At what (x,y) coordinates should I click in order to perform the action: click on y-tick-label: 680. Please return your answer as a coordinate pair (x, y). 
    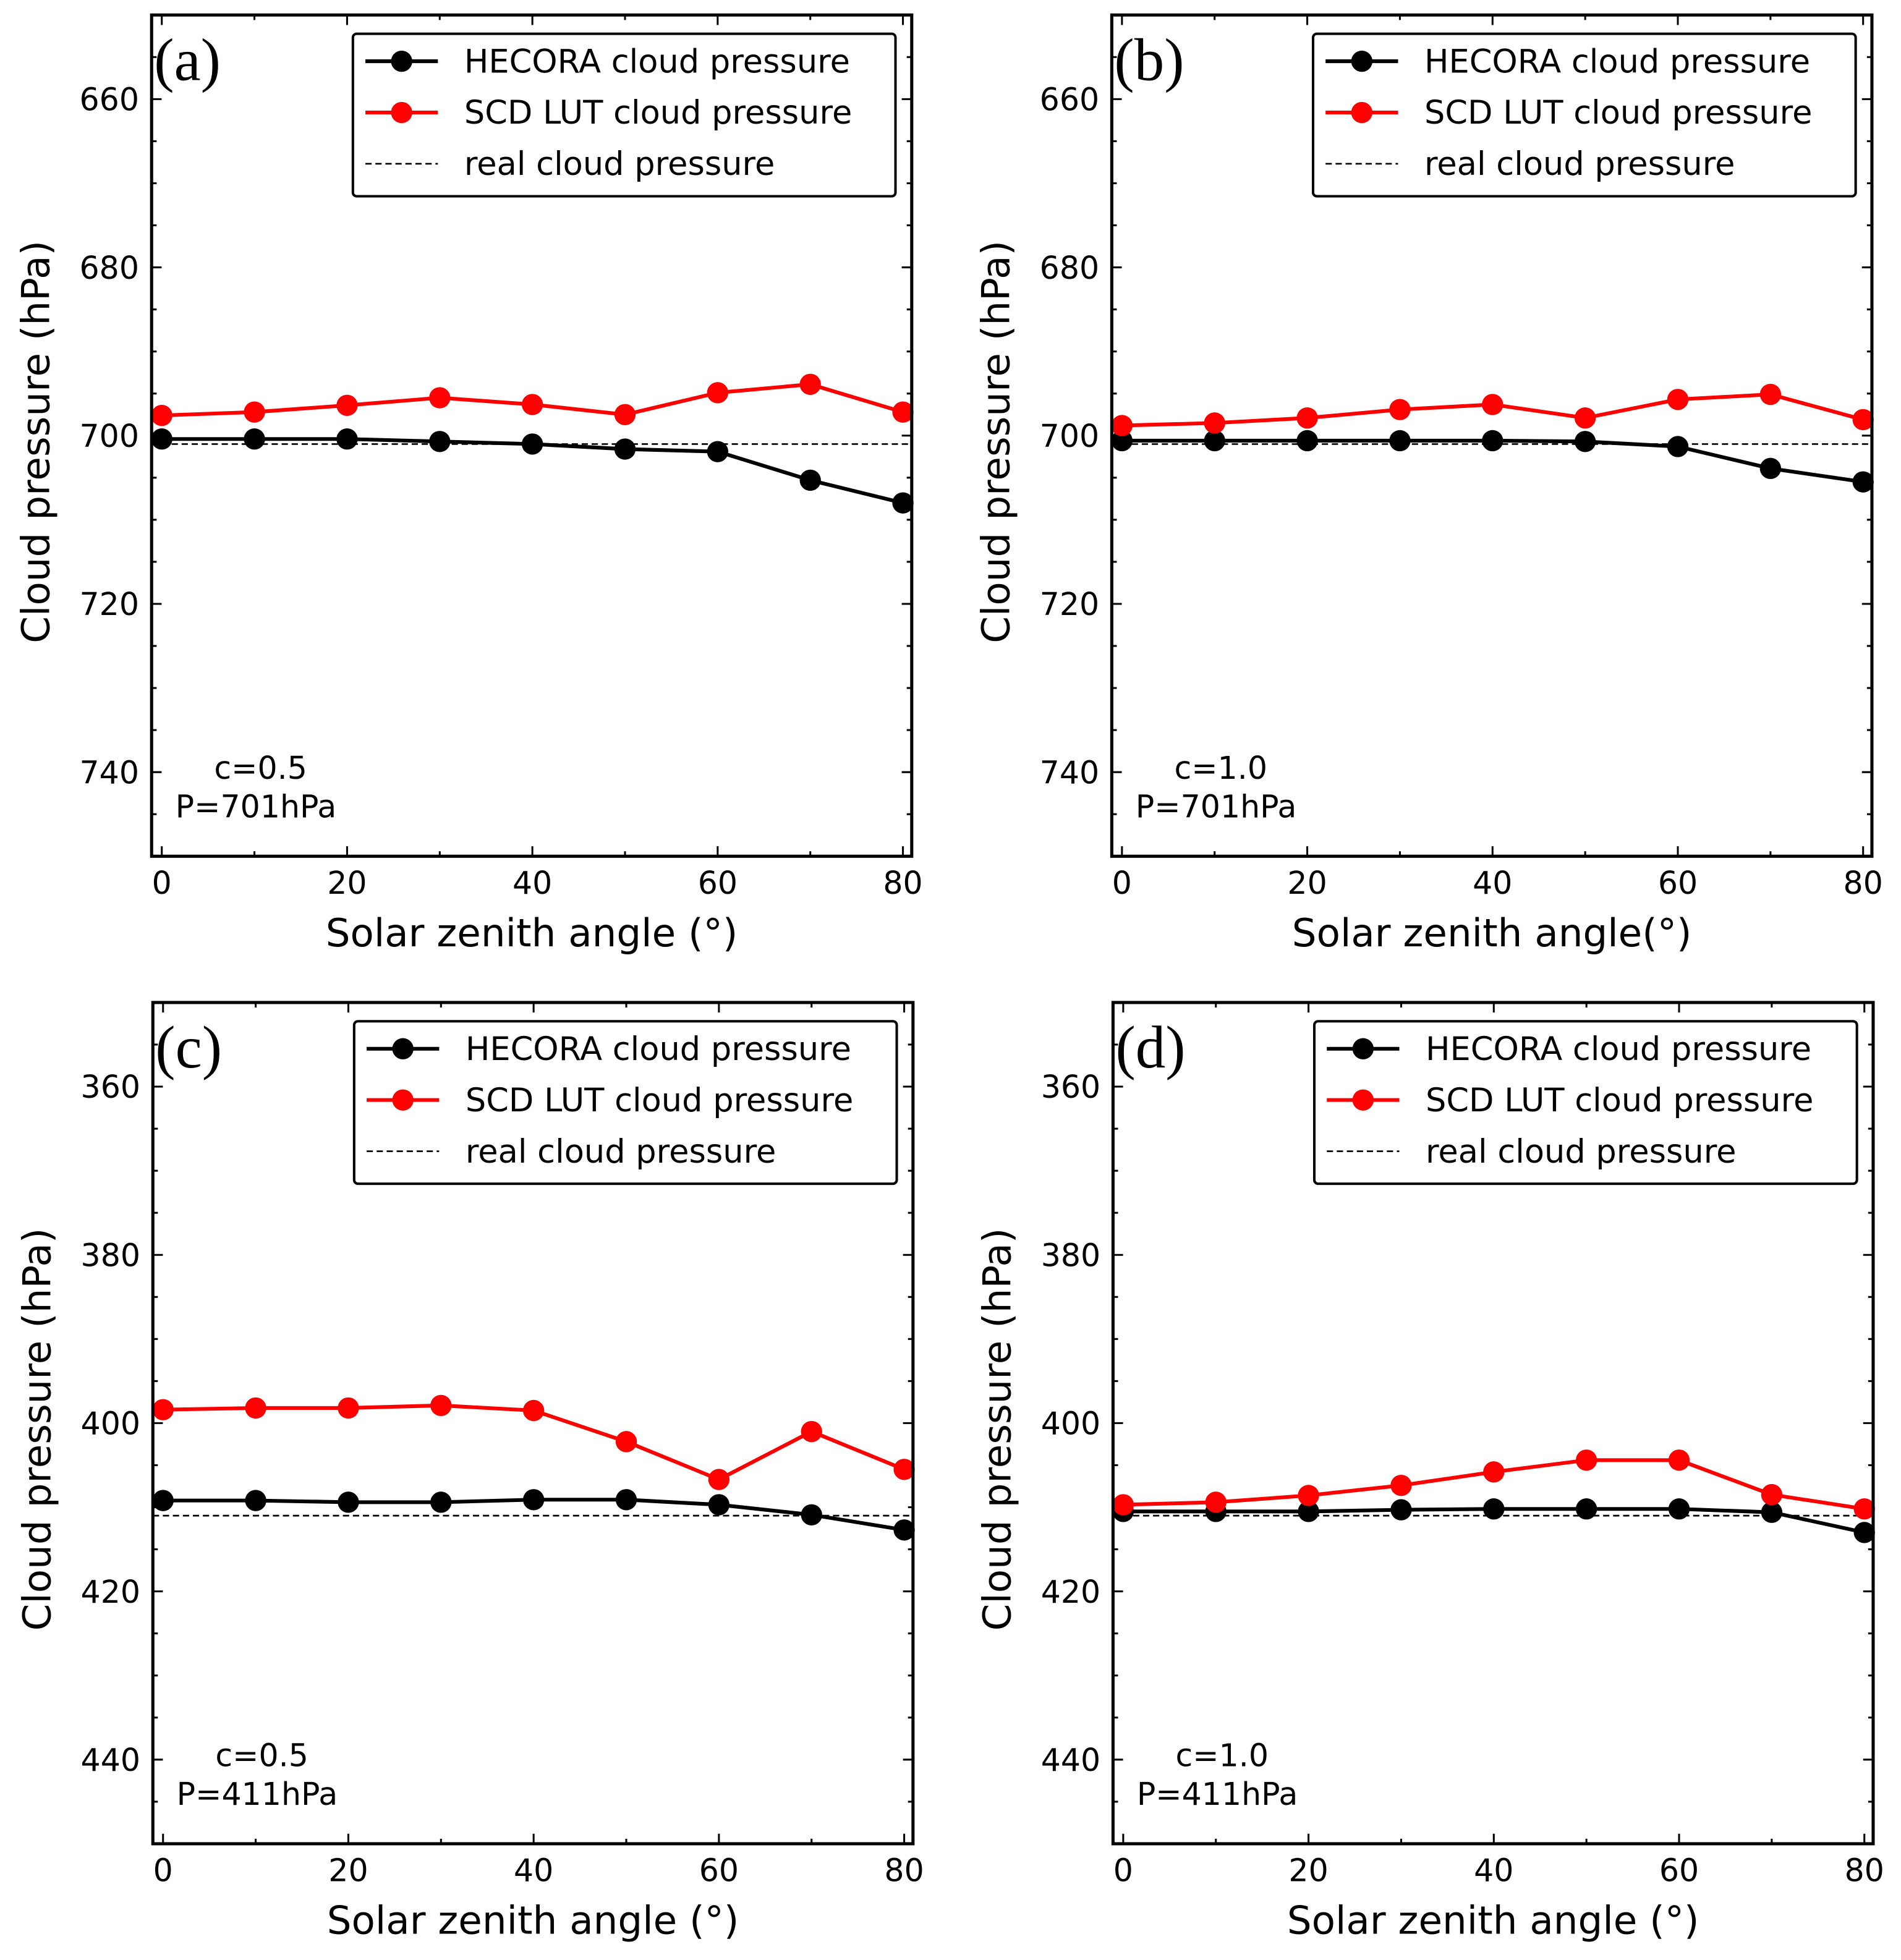
    Looking at the image, I should click on (1069, 268).